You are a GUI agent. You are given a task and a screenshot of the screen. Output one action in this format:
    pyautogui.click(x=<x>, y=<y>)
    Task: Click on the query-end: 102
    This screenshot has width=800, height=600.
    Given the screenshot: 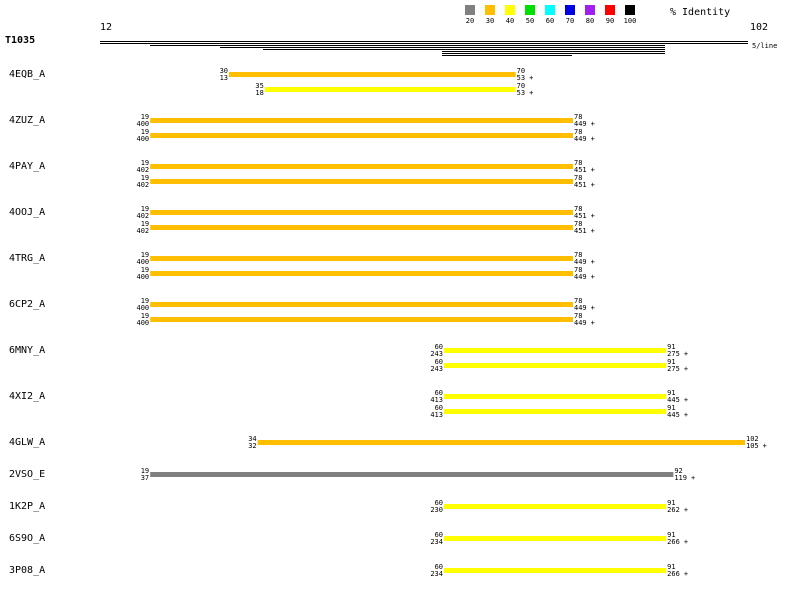 What is the action you would take?
    pyautogui.click(x=759, y=27)
    